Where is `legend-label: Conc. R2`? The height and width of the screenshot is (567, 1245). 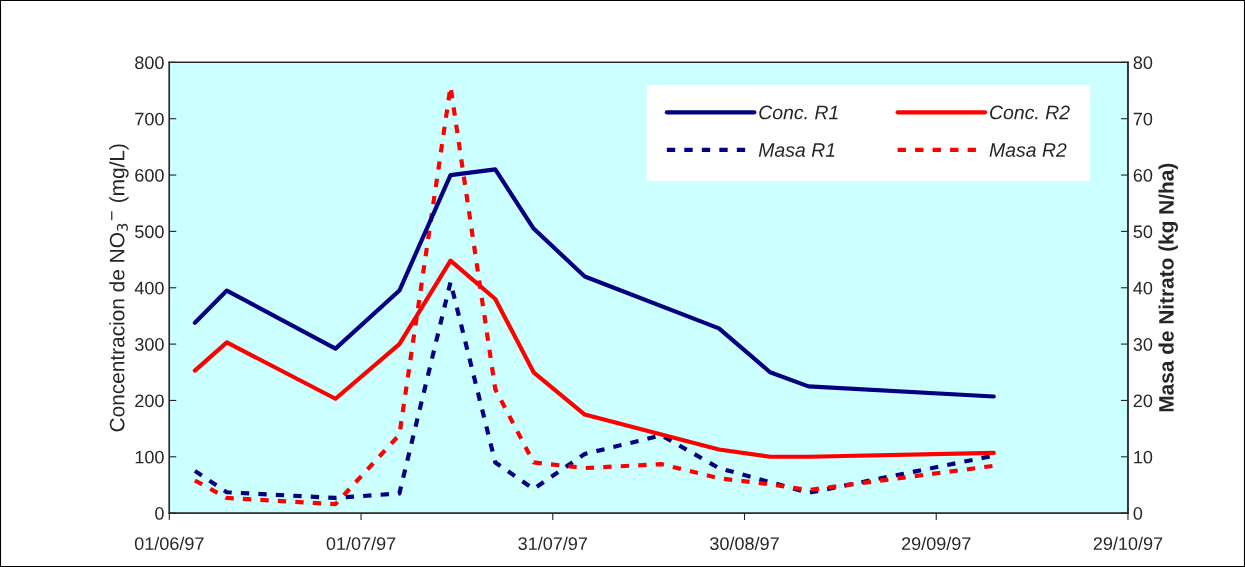
legend-label: Conc. R2 is located at coordinates (1030, 112).